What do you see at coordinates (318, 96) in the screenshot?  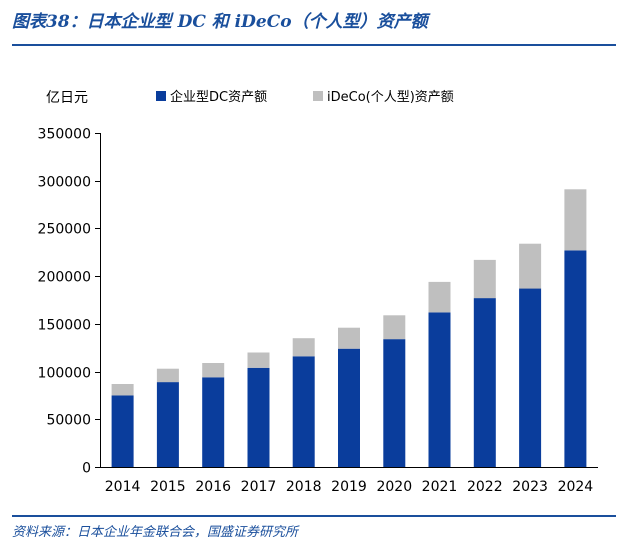 I see `legend-swatch-ideco` at bounding box center [318, 96].